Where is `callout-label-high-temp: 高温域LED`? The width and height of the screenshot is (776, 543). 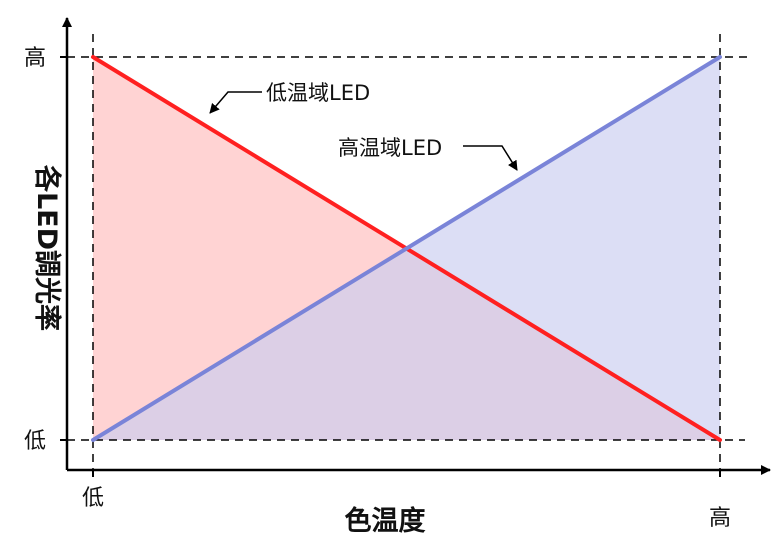
callout-label-high-temp: 高温域LED is located at coordinates (390, 148).